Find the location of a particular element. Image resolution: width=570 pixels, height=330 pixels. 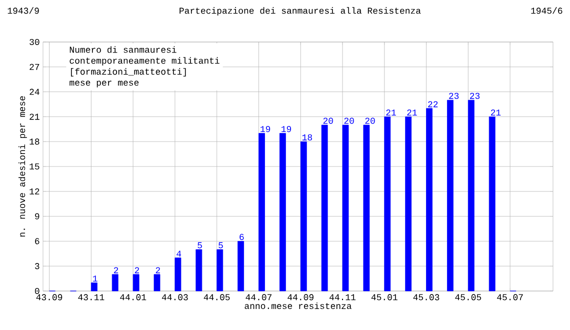

x-tick-label: 43.11 is located at coordinates (91, 297).